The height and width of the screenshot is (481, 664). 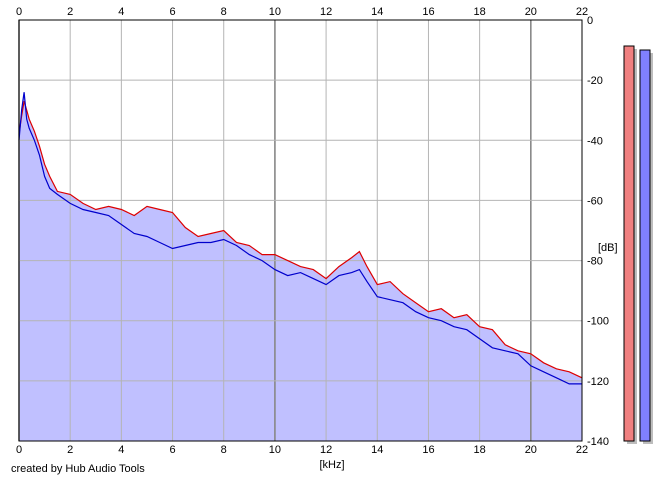 I want to click on x-tick-label-bottom: 0, so click(x=19, y=450).